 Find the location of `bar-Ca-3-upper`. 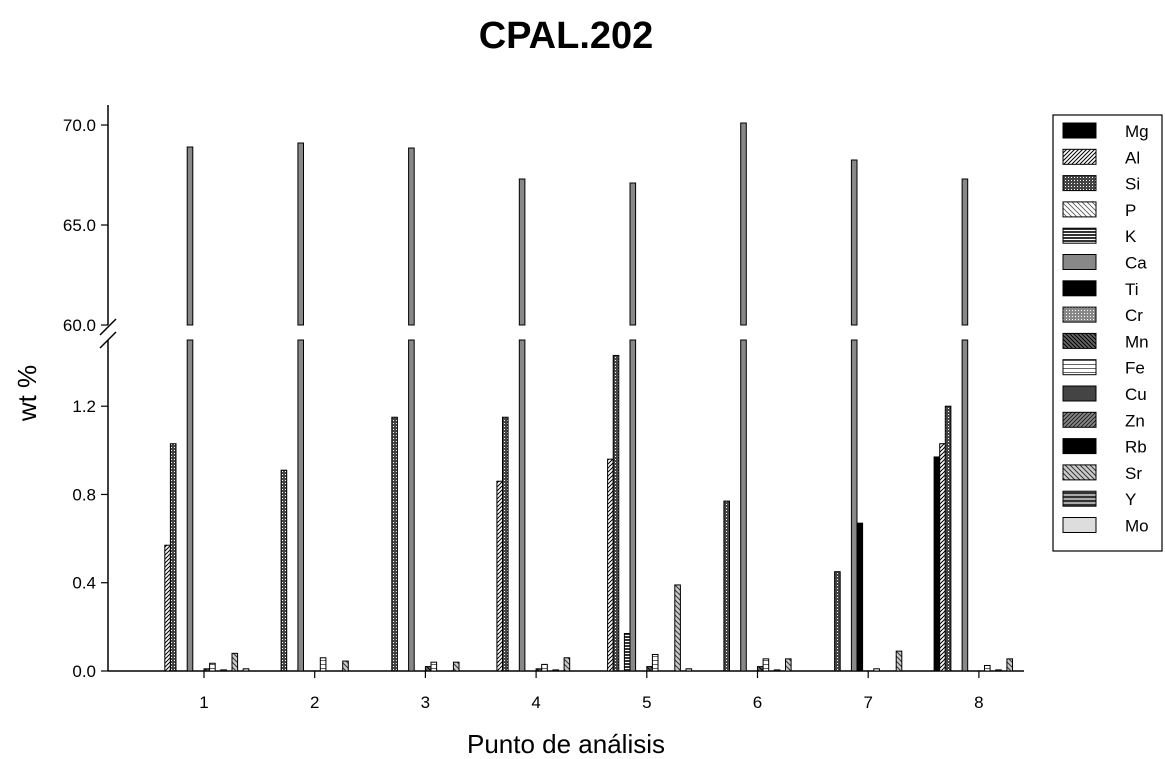

bar-Ca-3-upper is located at coordinates (411, 236).